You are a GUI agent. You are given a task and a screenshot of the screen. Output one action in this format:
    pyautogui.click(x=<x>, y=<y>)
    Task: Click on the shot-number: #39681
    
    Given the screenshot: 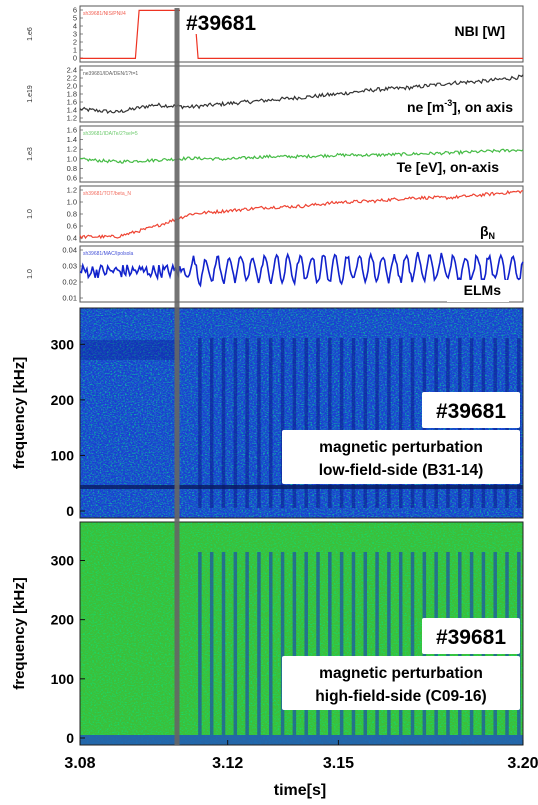 What is the action you would take?
    pyautogui.click(x=221, y=23)
    